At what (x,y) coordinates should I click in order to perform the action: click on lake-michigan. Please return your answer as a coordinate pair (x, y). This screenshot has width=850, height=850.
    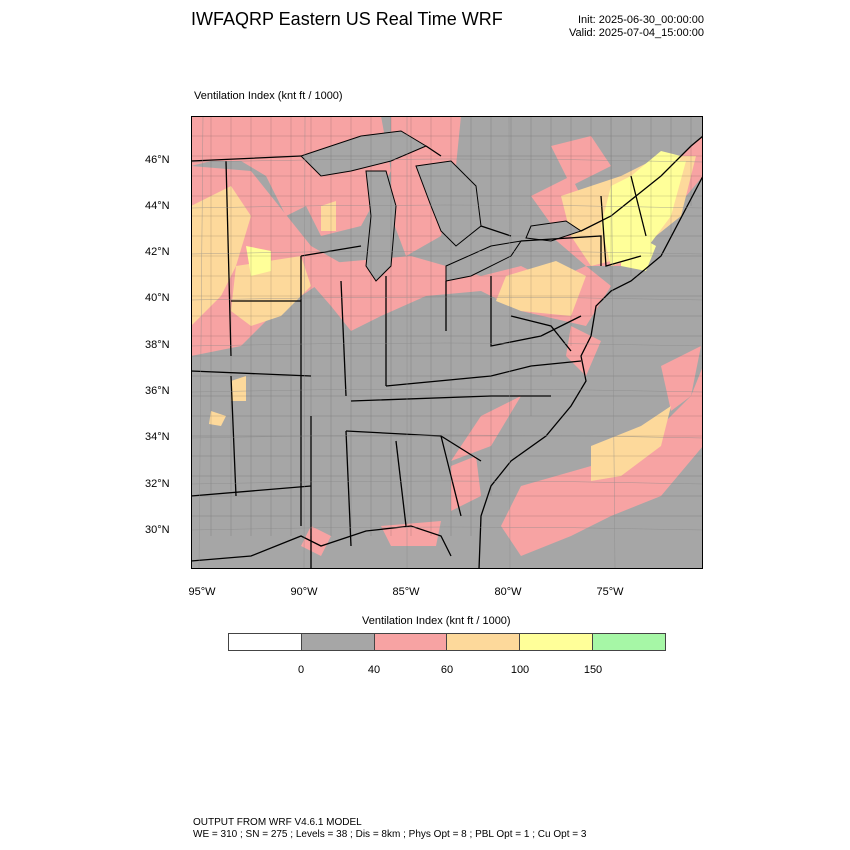
    Looking at the image, I should click on (381, 226).